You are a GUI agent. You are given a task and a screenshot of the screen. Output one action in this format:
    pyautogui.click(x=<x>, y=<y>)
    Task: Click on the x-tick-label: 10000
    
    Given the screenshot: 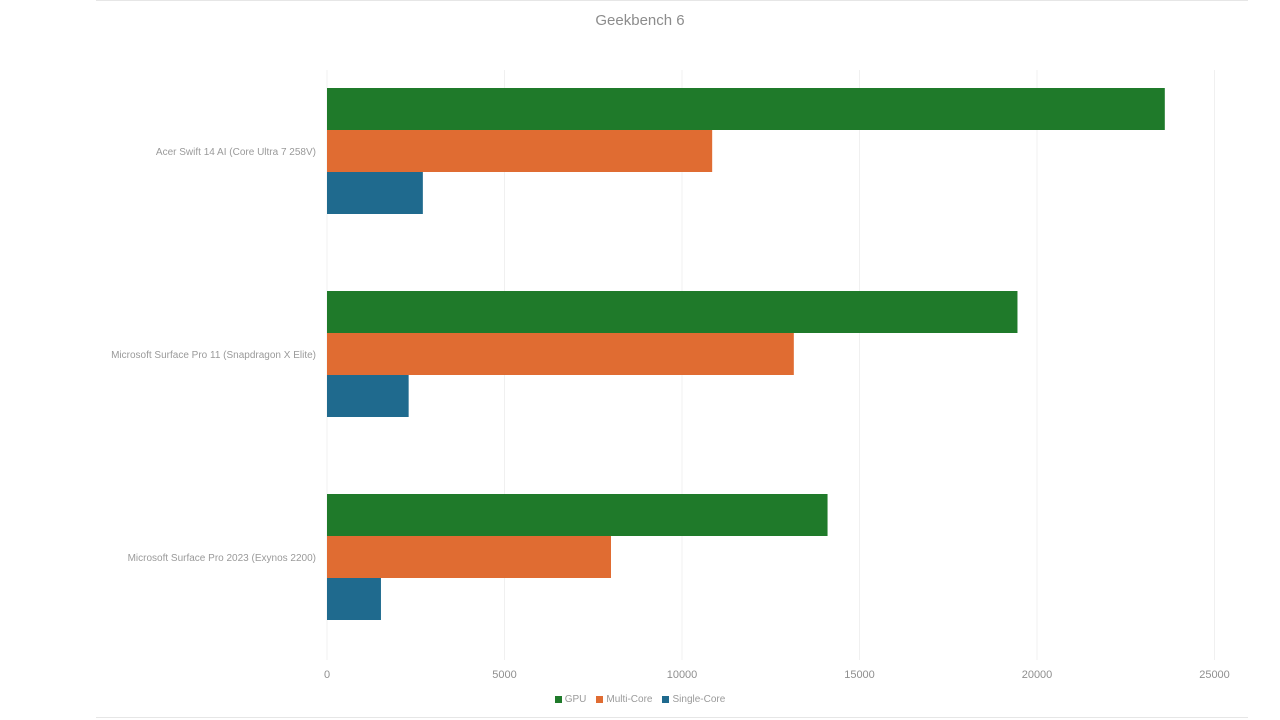 What is the action you would take?
    pyautogui.click(x=682, y=675)
    